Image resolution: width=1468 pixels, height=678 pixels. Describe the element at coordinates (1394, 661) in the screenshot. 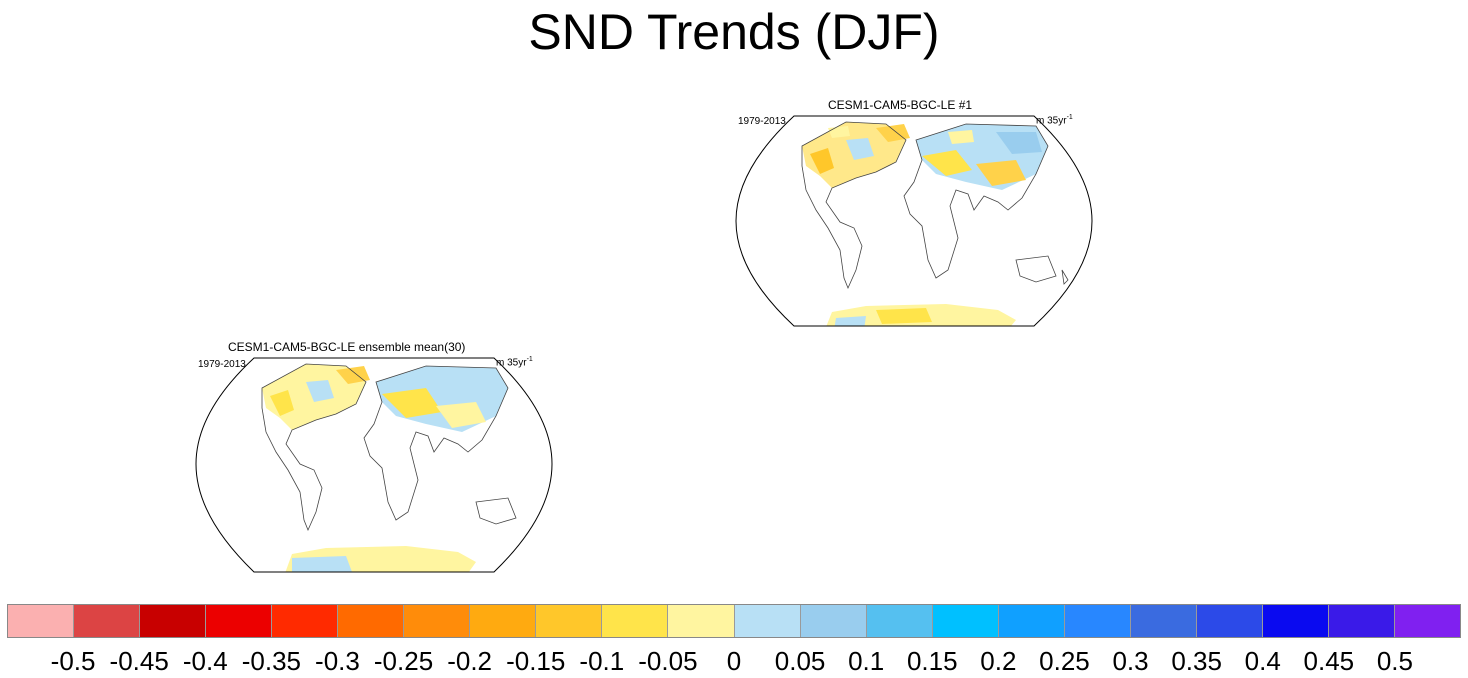

I see `colorbar-tick-label: 0.5` at that location.